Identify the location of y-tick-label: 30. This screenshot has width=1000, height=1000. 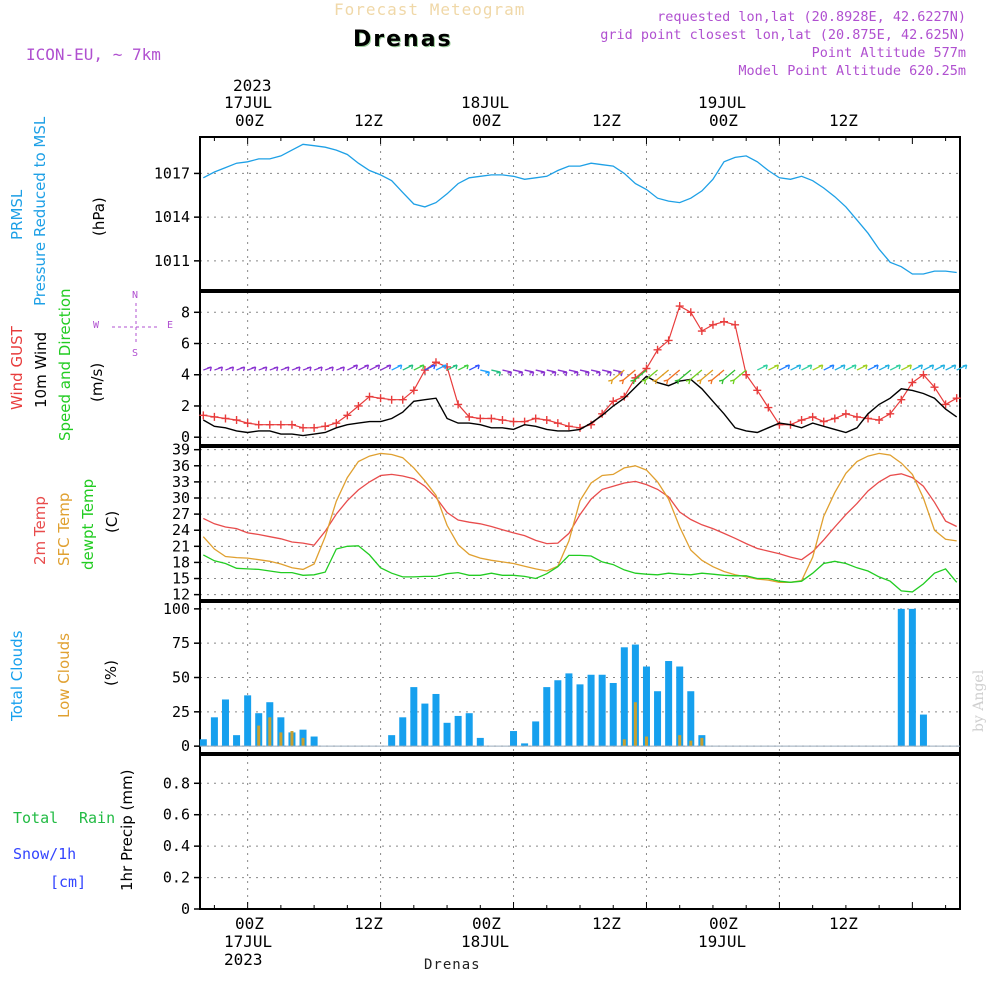
(181, 498).